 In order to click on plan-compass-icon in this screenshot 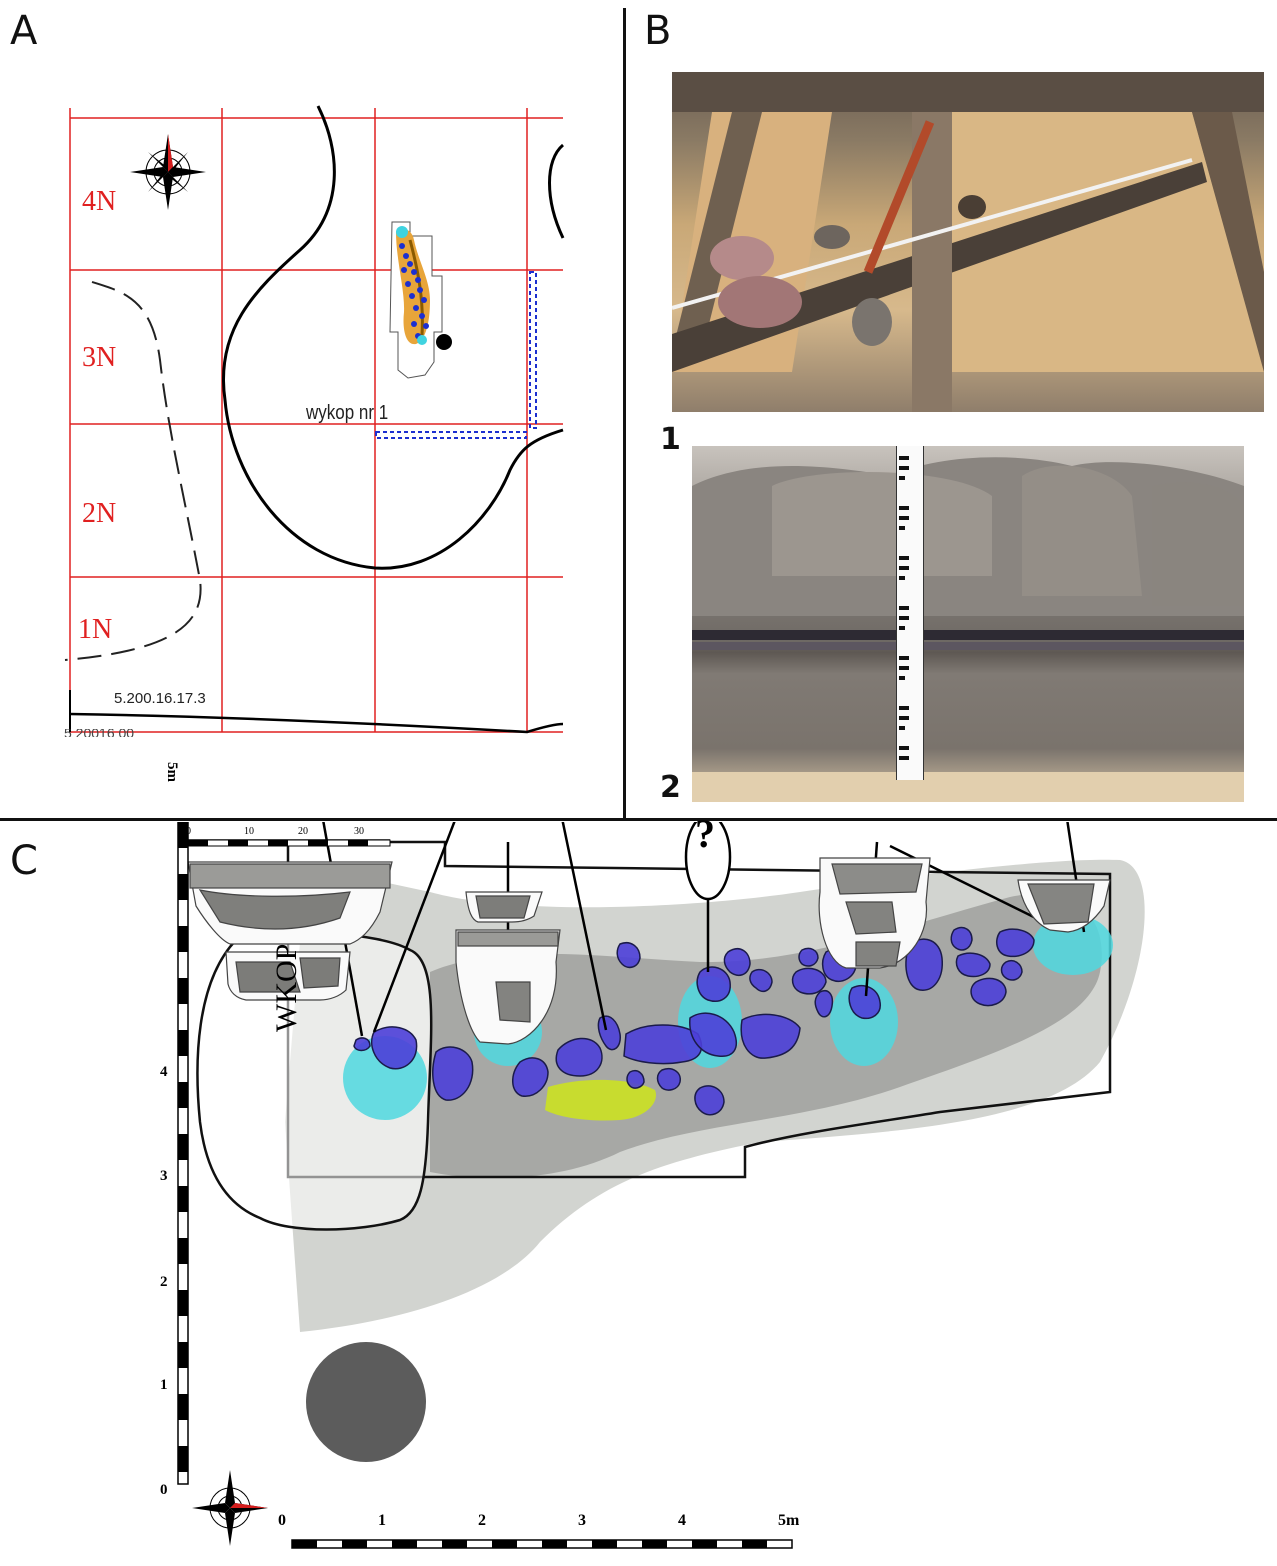, I will do `click(230, 1508)`.